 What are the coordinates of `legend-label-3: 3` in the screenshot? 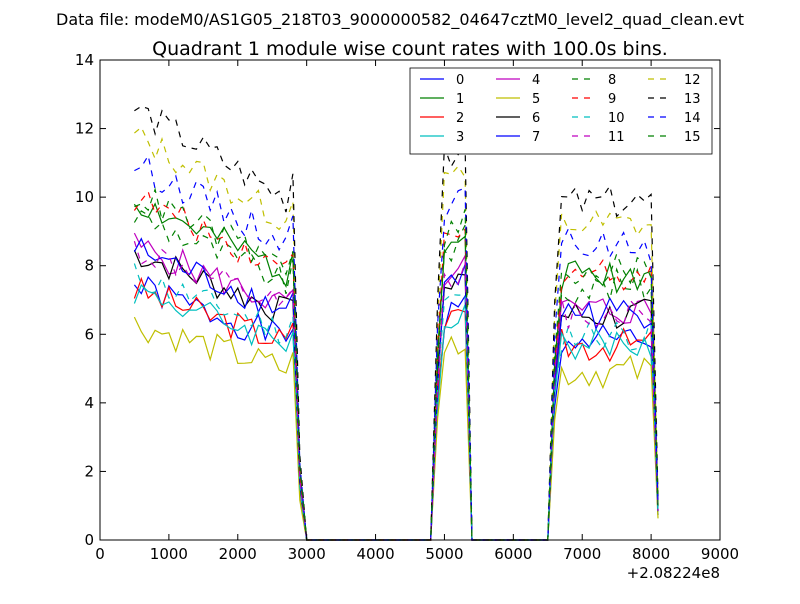 It's located at (460, 137).